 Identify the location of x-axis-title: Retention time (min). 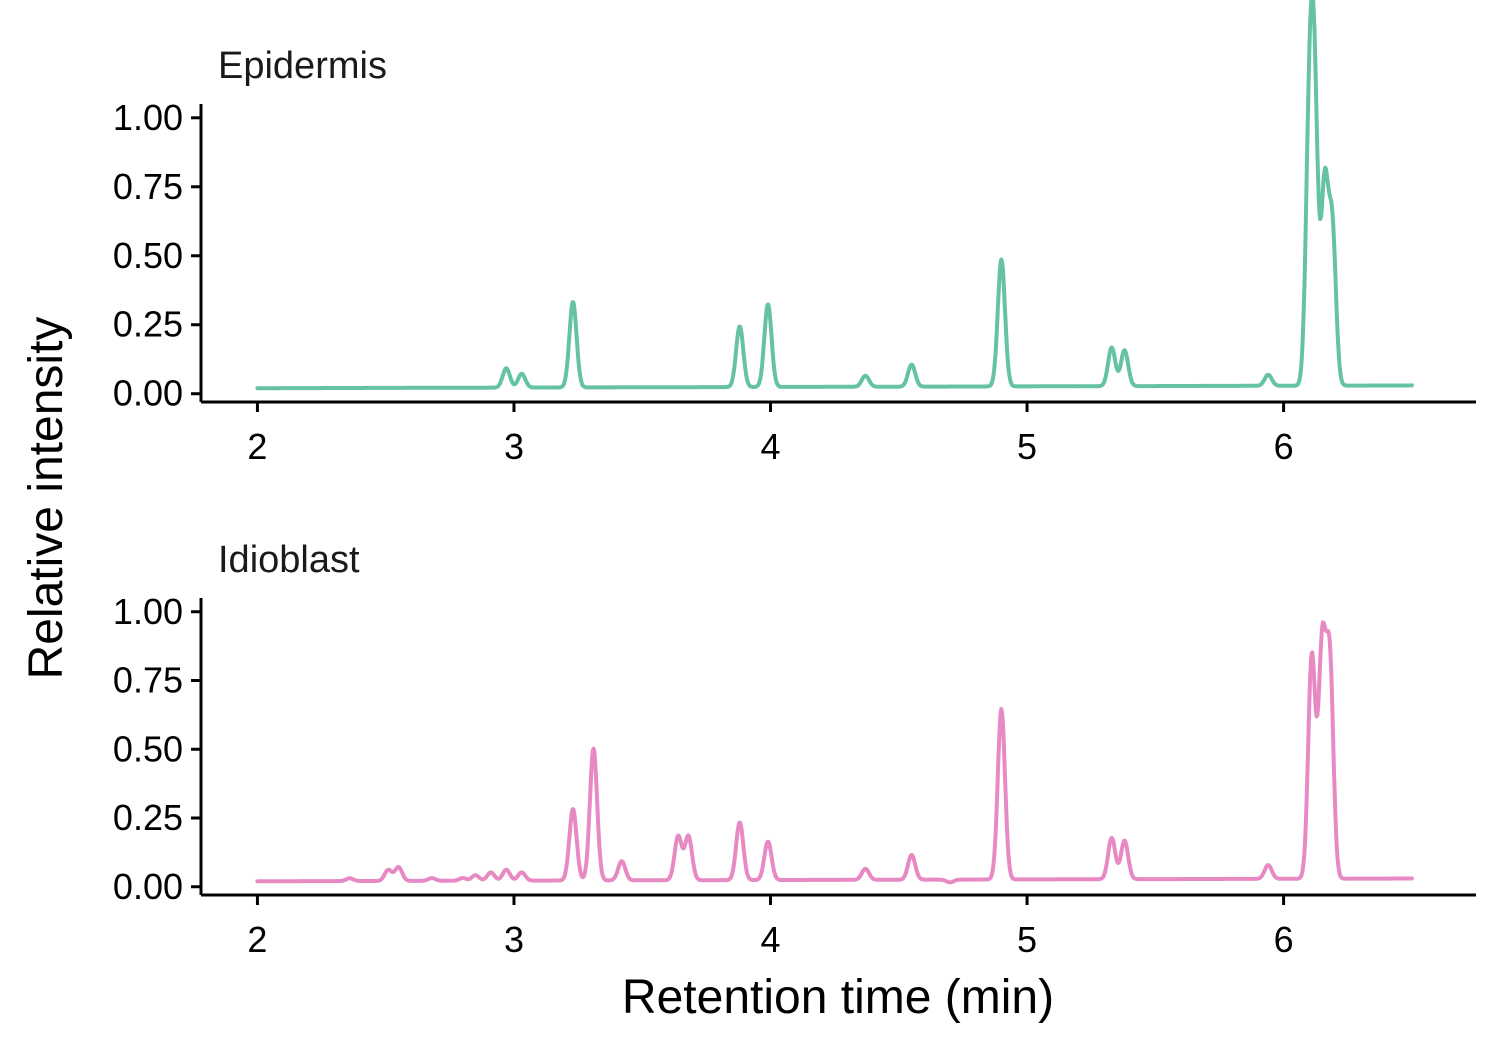
(838, 997).